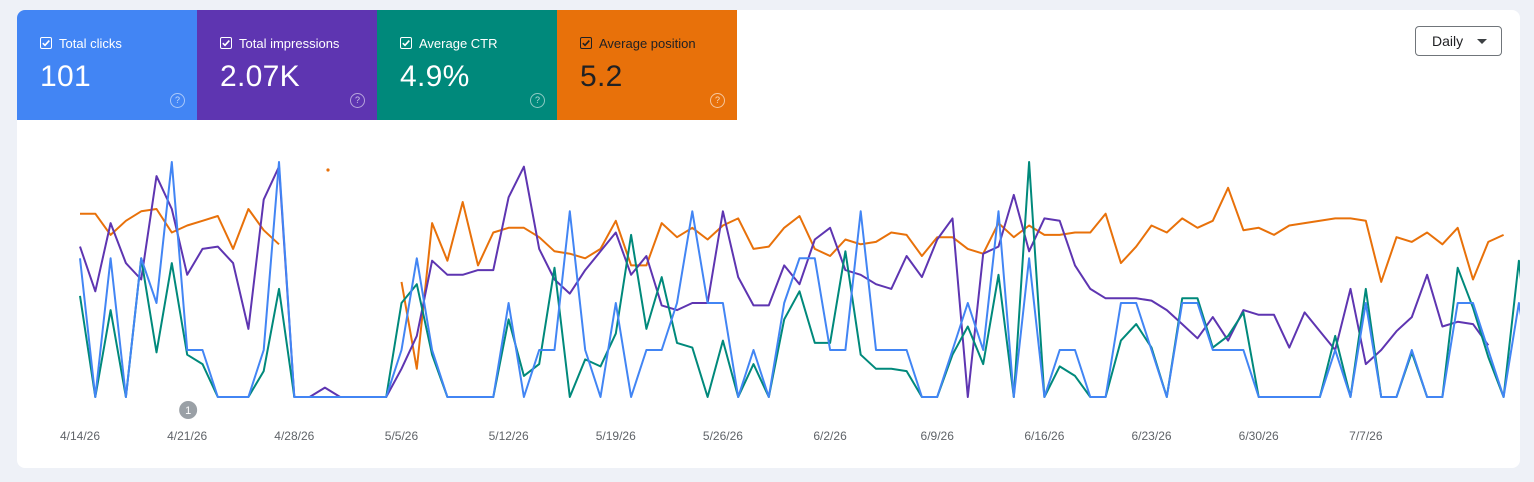 The image size is (1534, 482). I want to click on caret-down-icon, so click(1482, 41).